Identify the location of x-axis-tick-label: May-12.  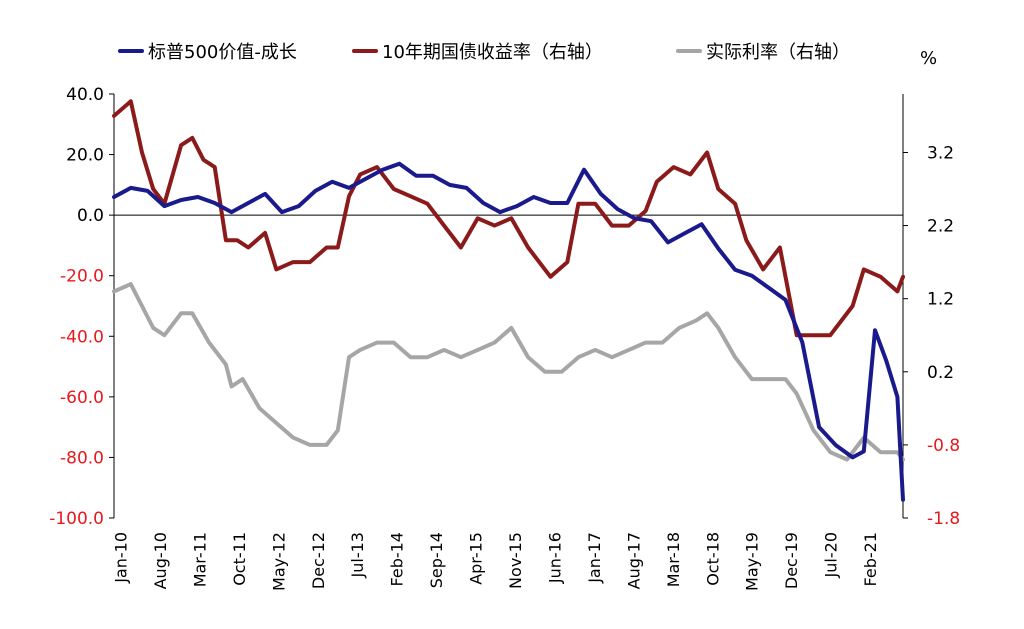
(278, 561).